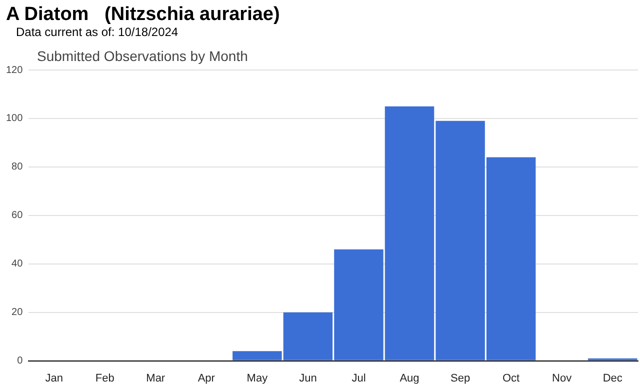 The image size is (640, 390). I want to click on y-tick-label: 80, so click(18, 167).